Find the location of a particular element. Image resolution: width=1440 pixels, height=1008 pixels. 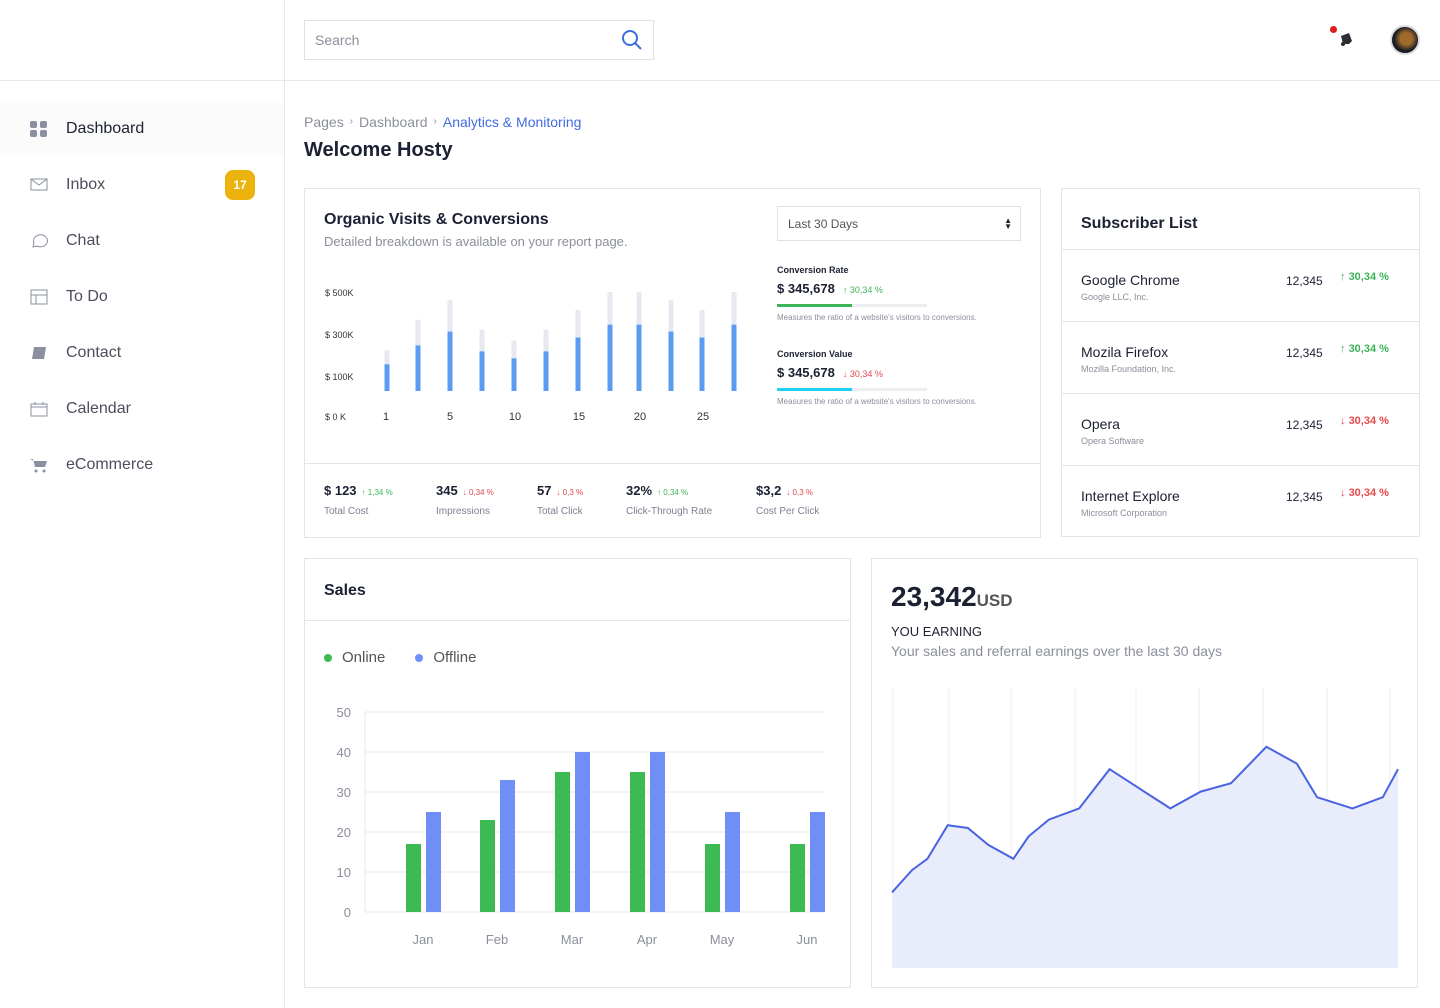

kpi-value: 32% is located at coordinates (639, 490).